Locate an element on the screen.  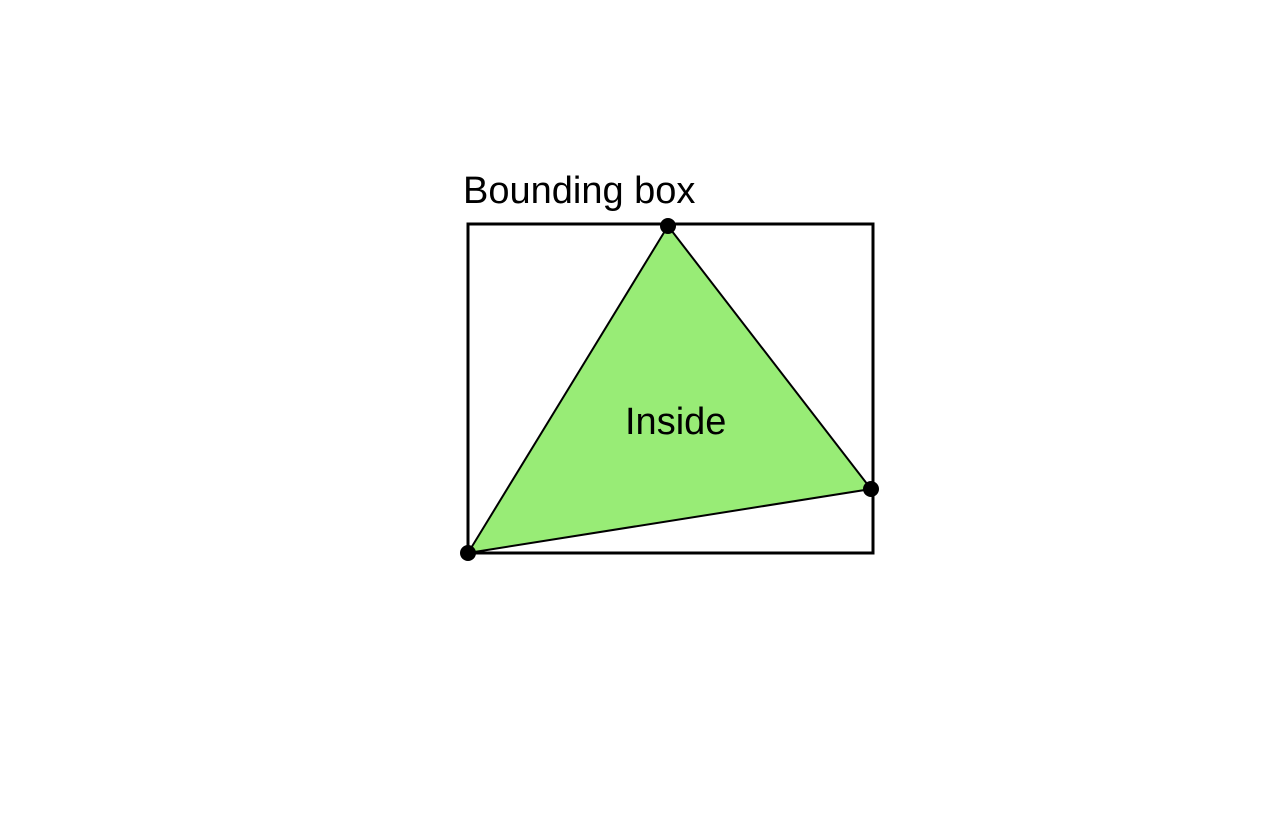
bounding-box-label: Bounding box is located at coordinates (579, 191).